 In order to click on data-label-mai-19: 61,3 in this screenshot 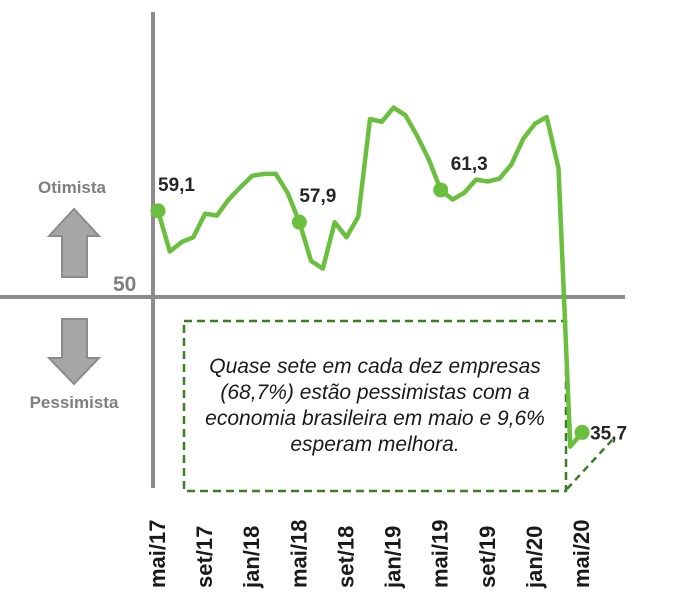, I will do `click(469, 164)`.